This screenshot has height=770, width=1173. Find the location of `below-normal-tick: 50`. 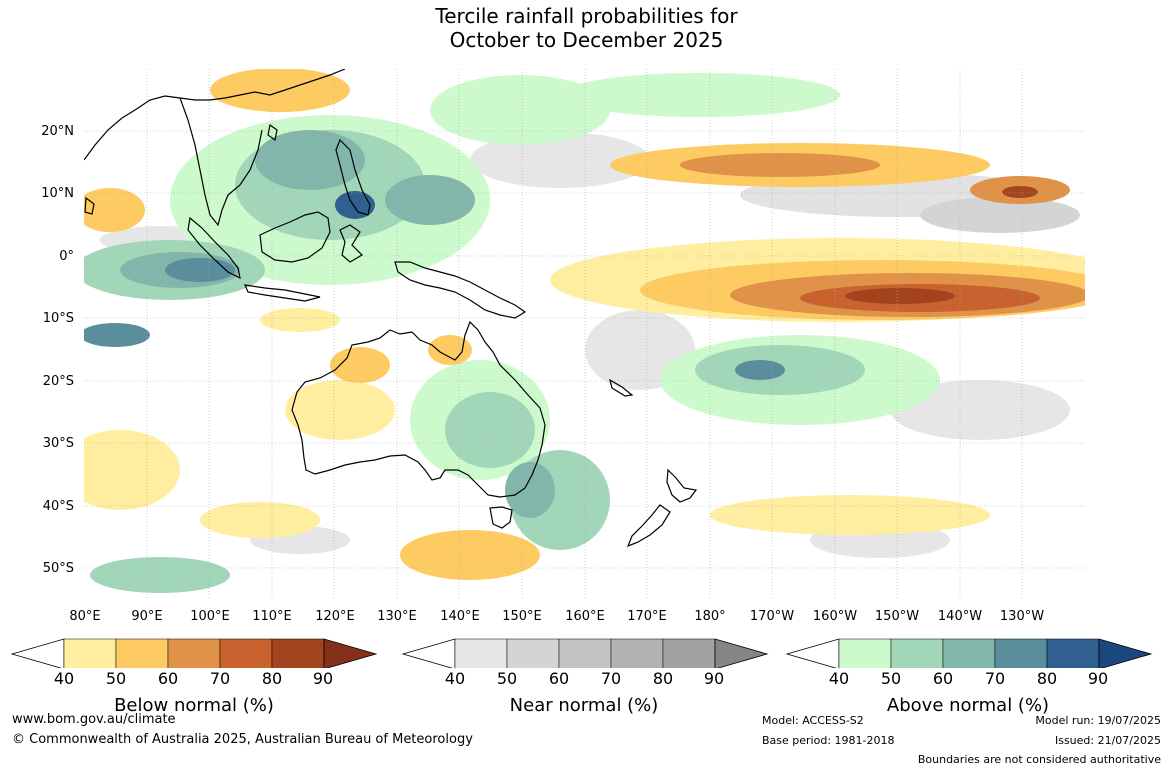

below-normal-tick: 50 is located at coordinates (116, 678).